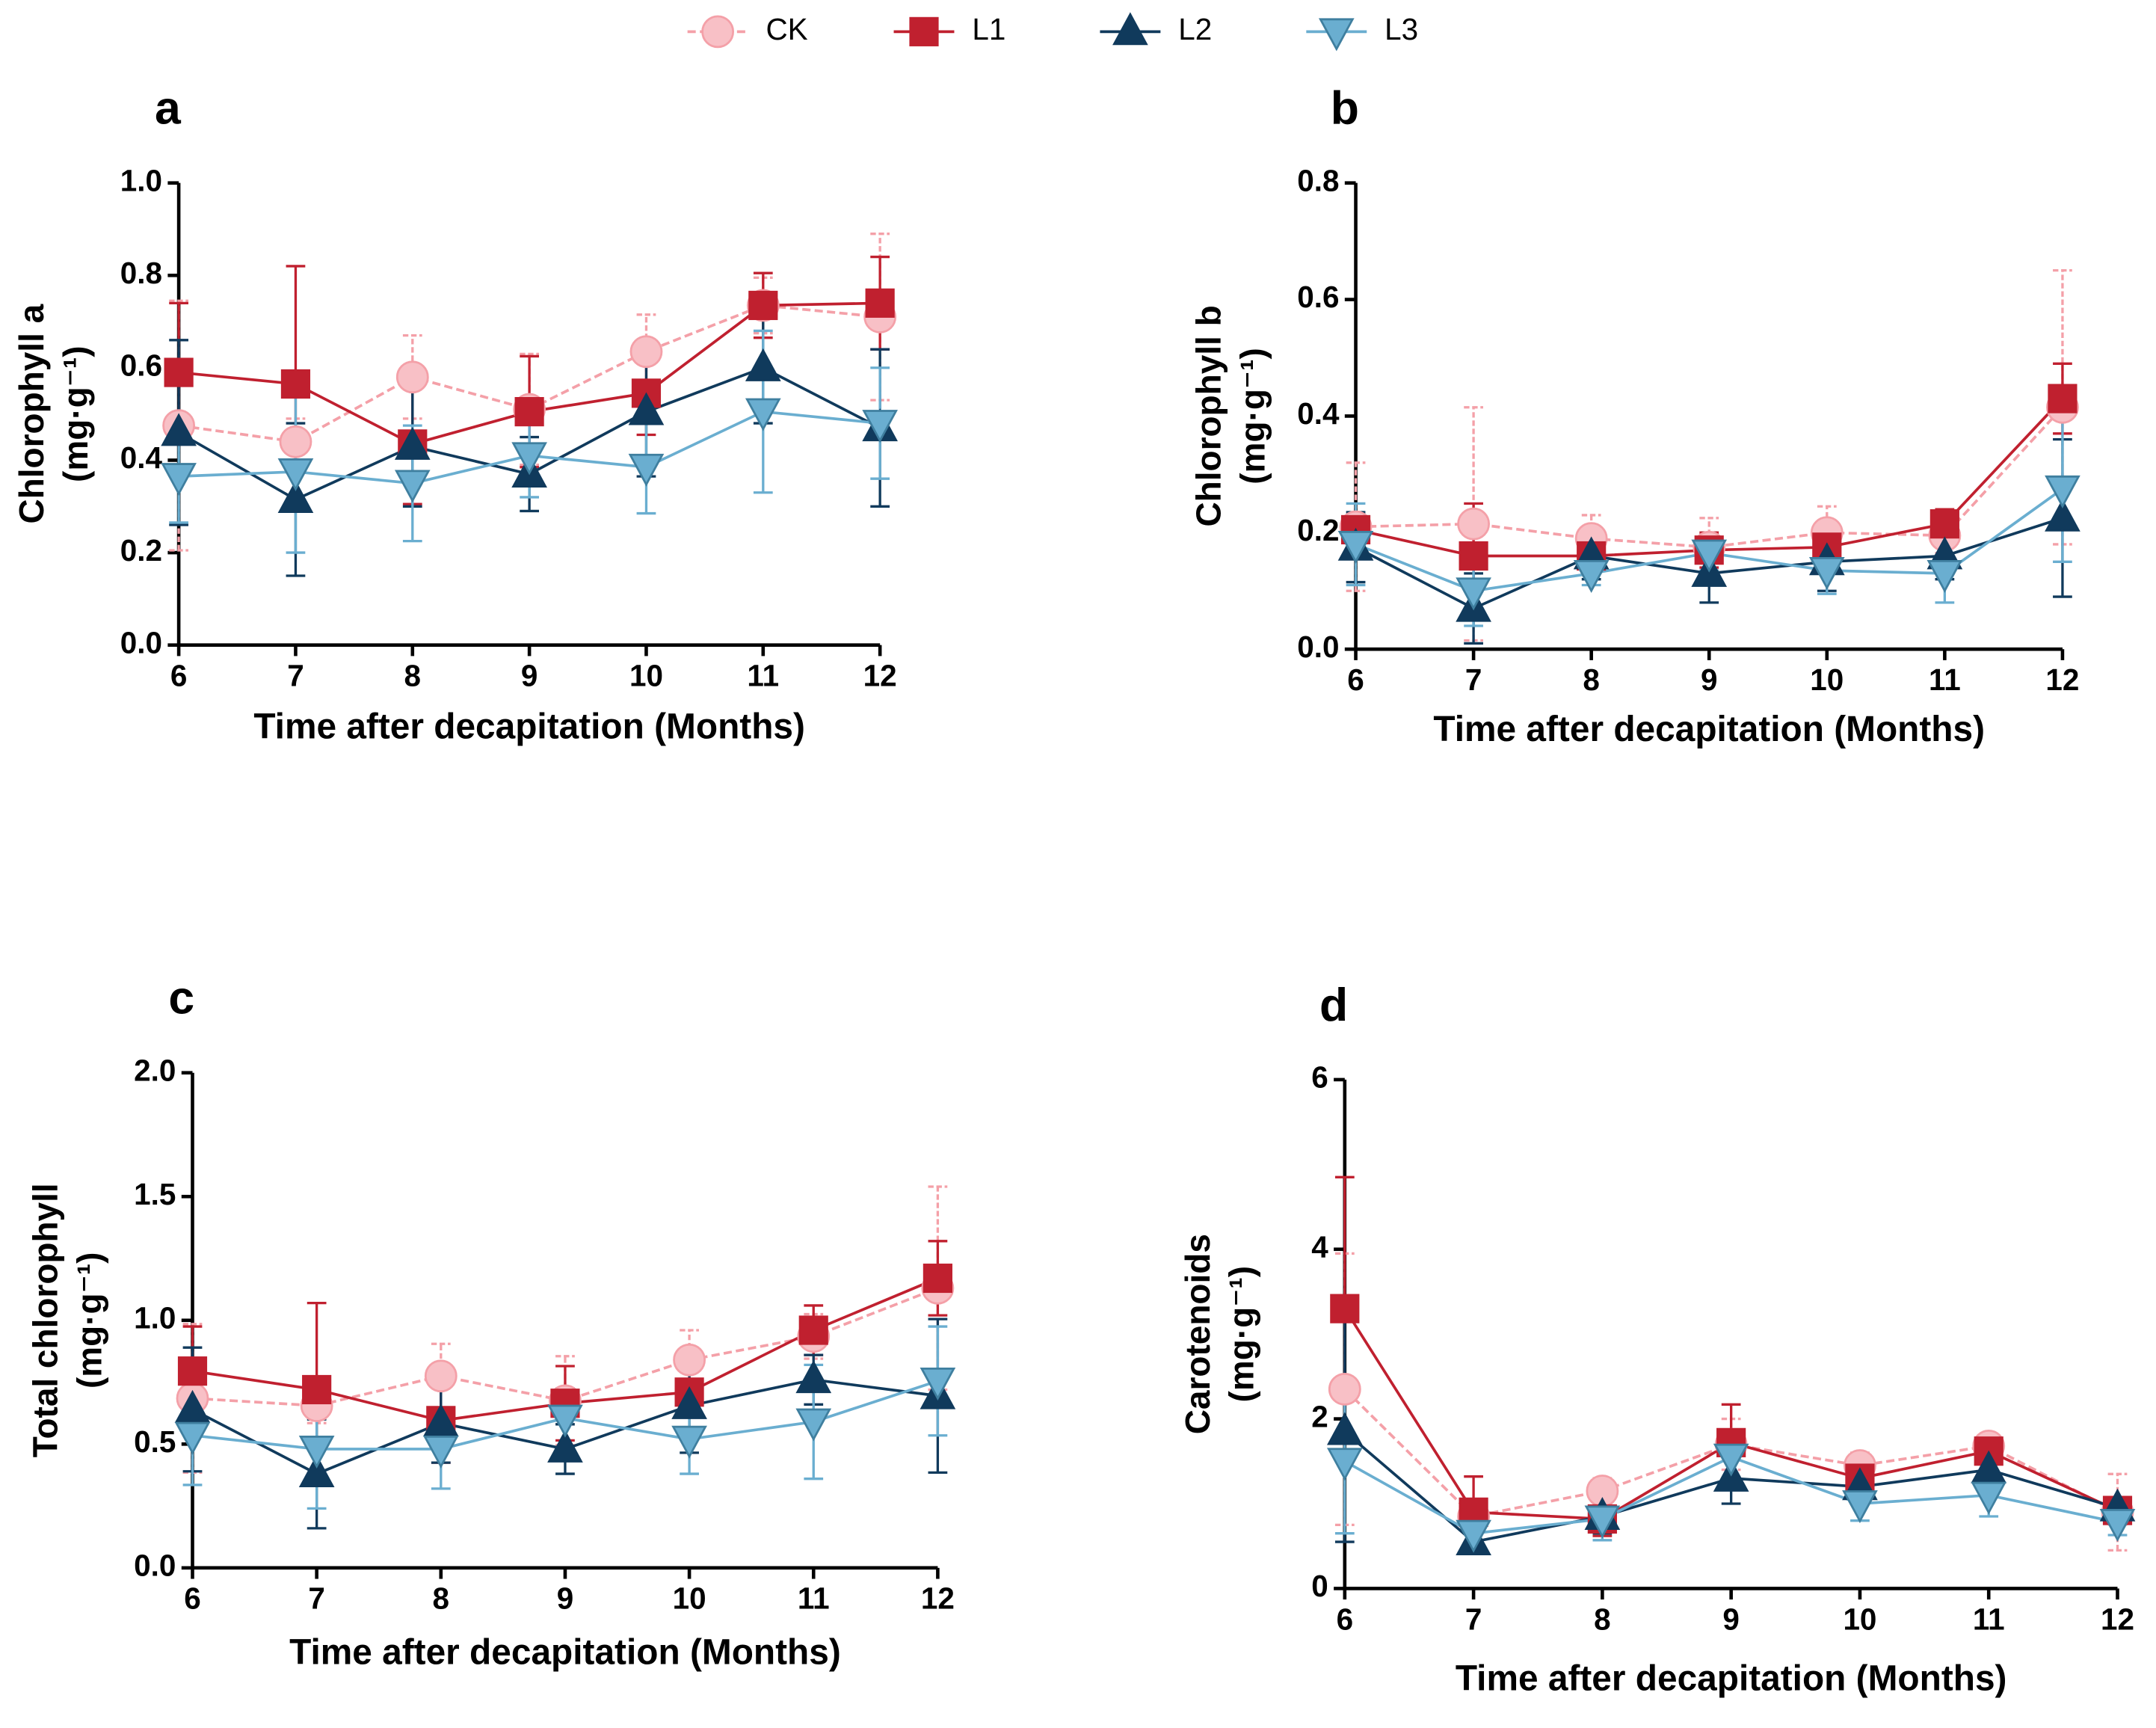 The width and height of the screenshot is (2156, 1728). I want to click on x-tick-label: 8, so click(1602, 1619).